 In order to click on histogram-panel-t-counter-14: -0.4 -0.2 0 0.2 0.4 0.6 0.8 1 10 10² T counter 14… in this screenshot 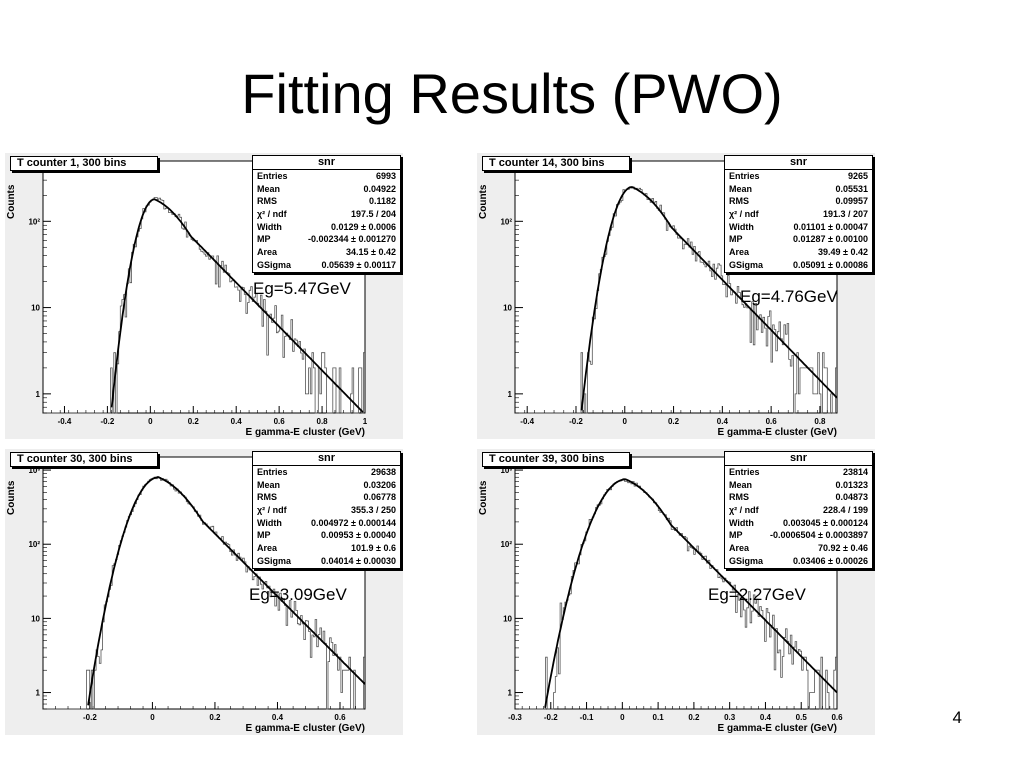, I will do `click(676, 296)`.